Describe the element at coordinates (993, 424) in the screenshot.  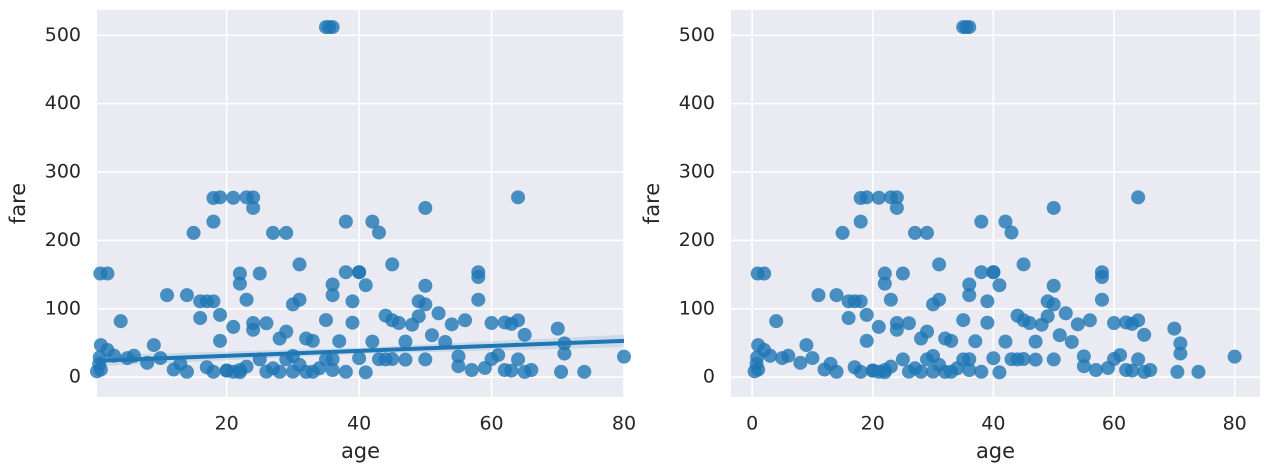
I see `x-tick-label: 40` at that location.